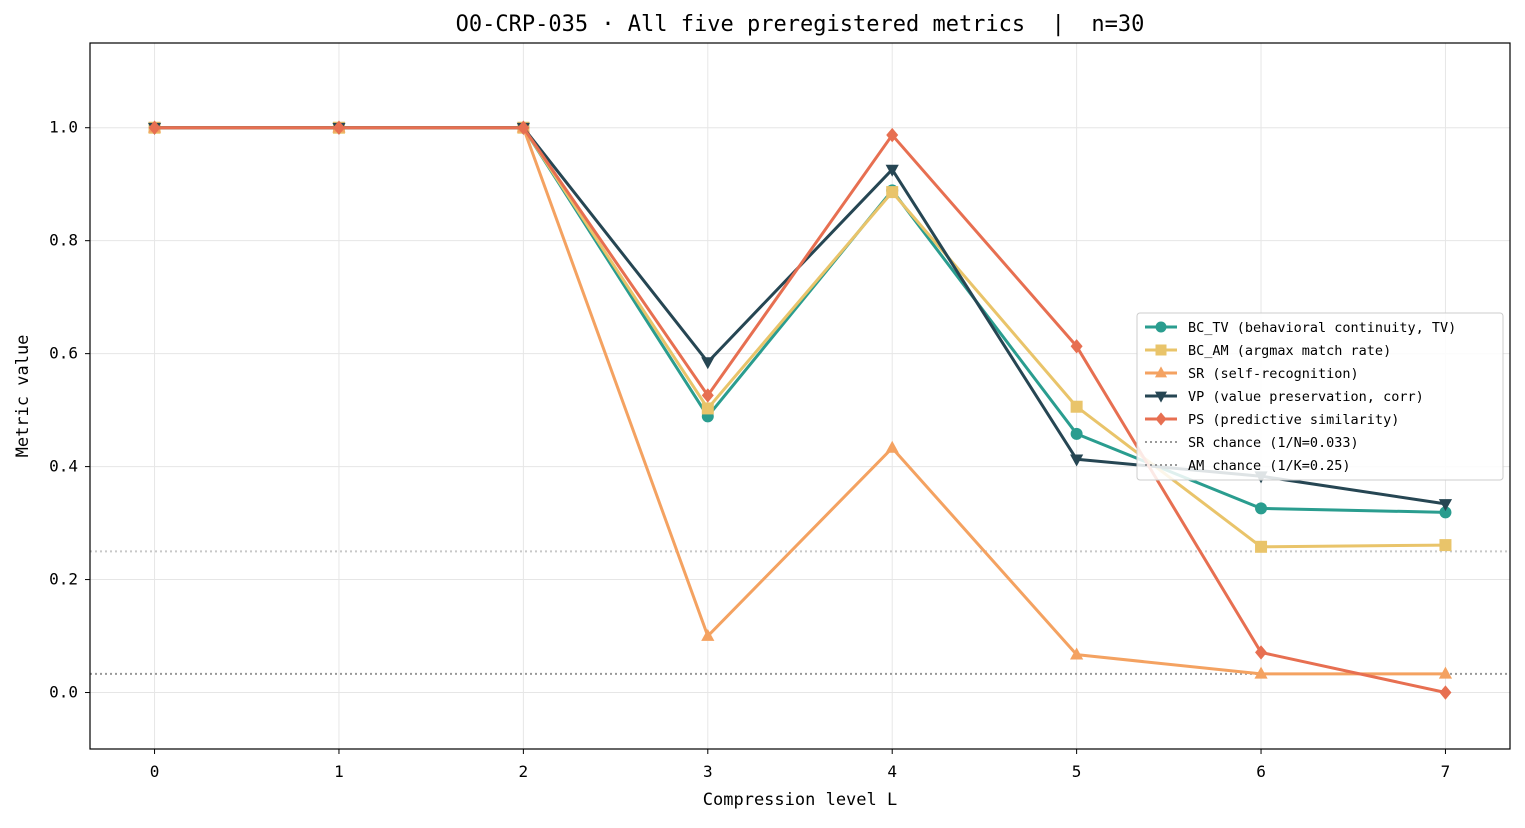 This screenshot has width=1525, height=828. Describe the element at coordinates (1293, 420) in the screenshot. I see `legend-label-ps: PS (predictive similarity)` at that location.